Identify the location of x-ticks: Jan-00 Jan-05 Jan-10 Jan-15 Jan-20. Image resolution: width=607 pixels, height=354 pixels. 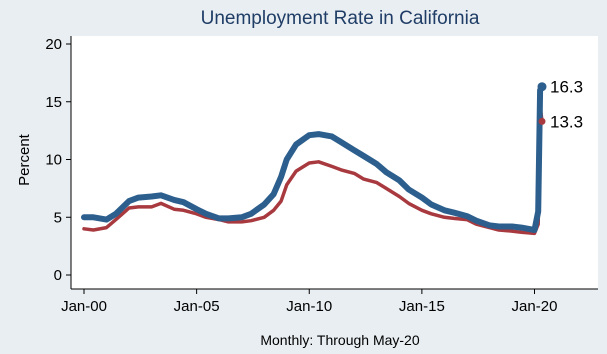
(309, 302).